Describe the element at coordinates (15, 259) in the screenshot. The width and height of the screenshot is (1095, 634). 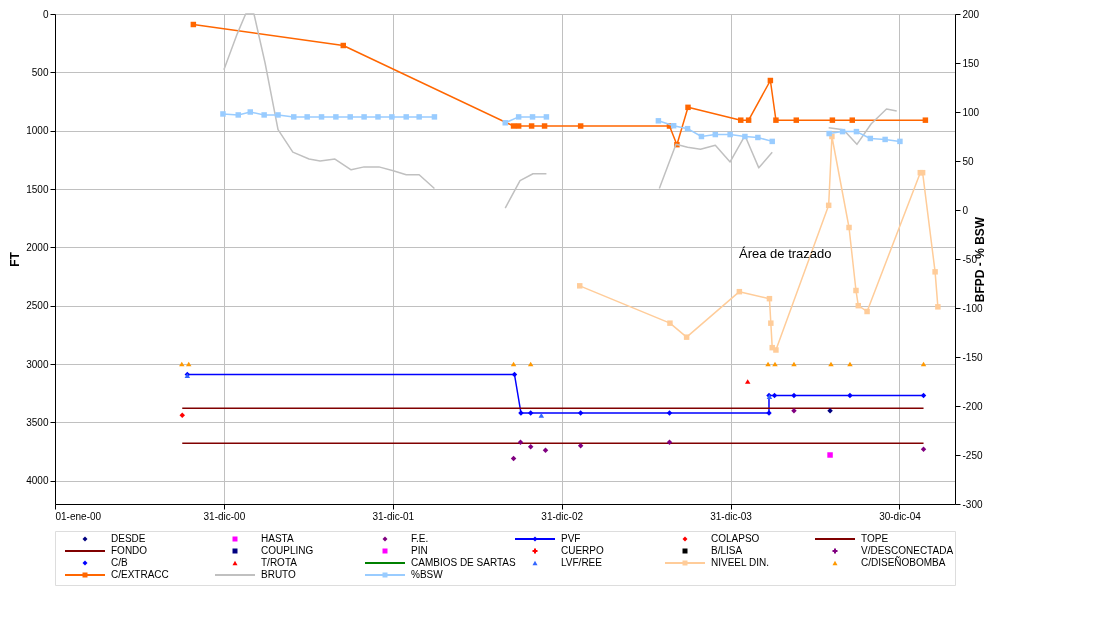
I see `y-axis-title: FT` at that location.